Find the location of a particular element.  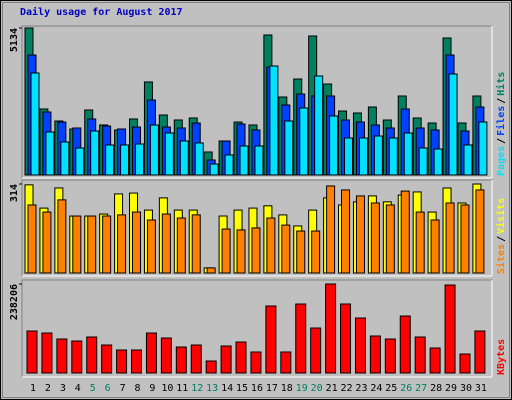

x-tick-label: 7 is located at coordinates (123, 388).